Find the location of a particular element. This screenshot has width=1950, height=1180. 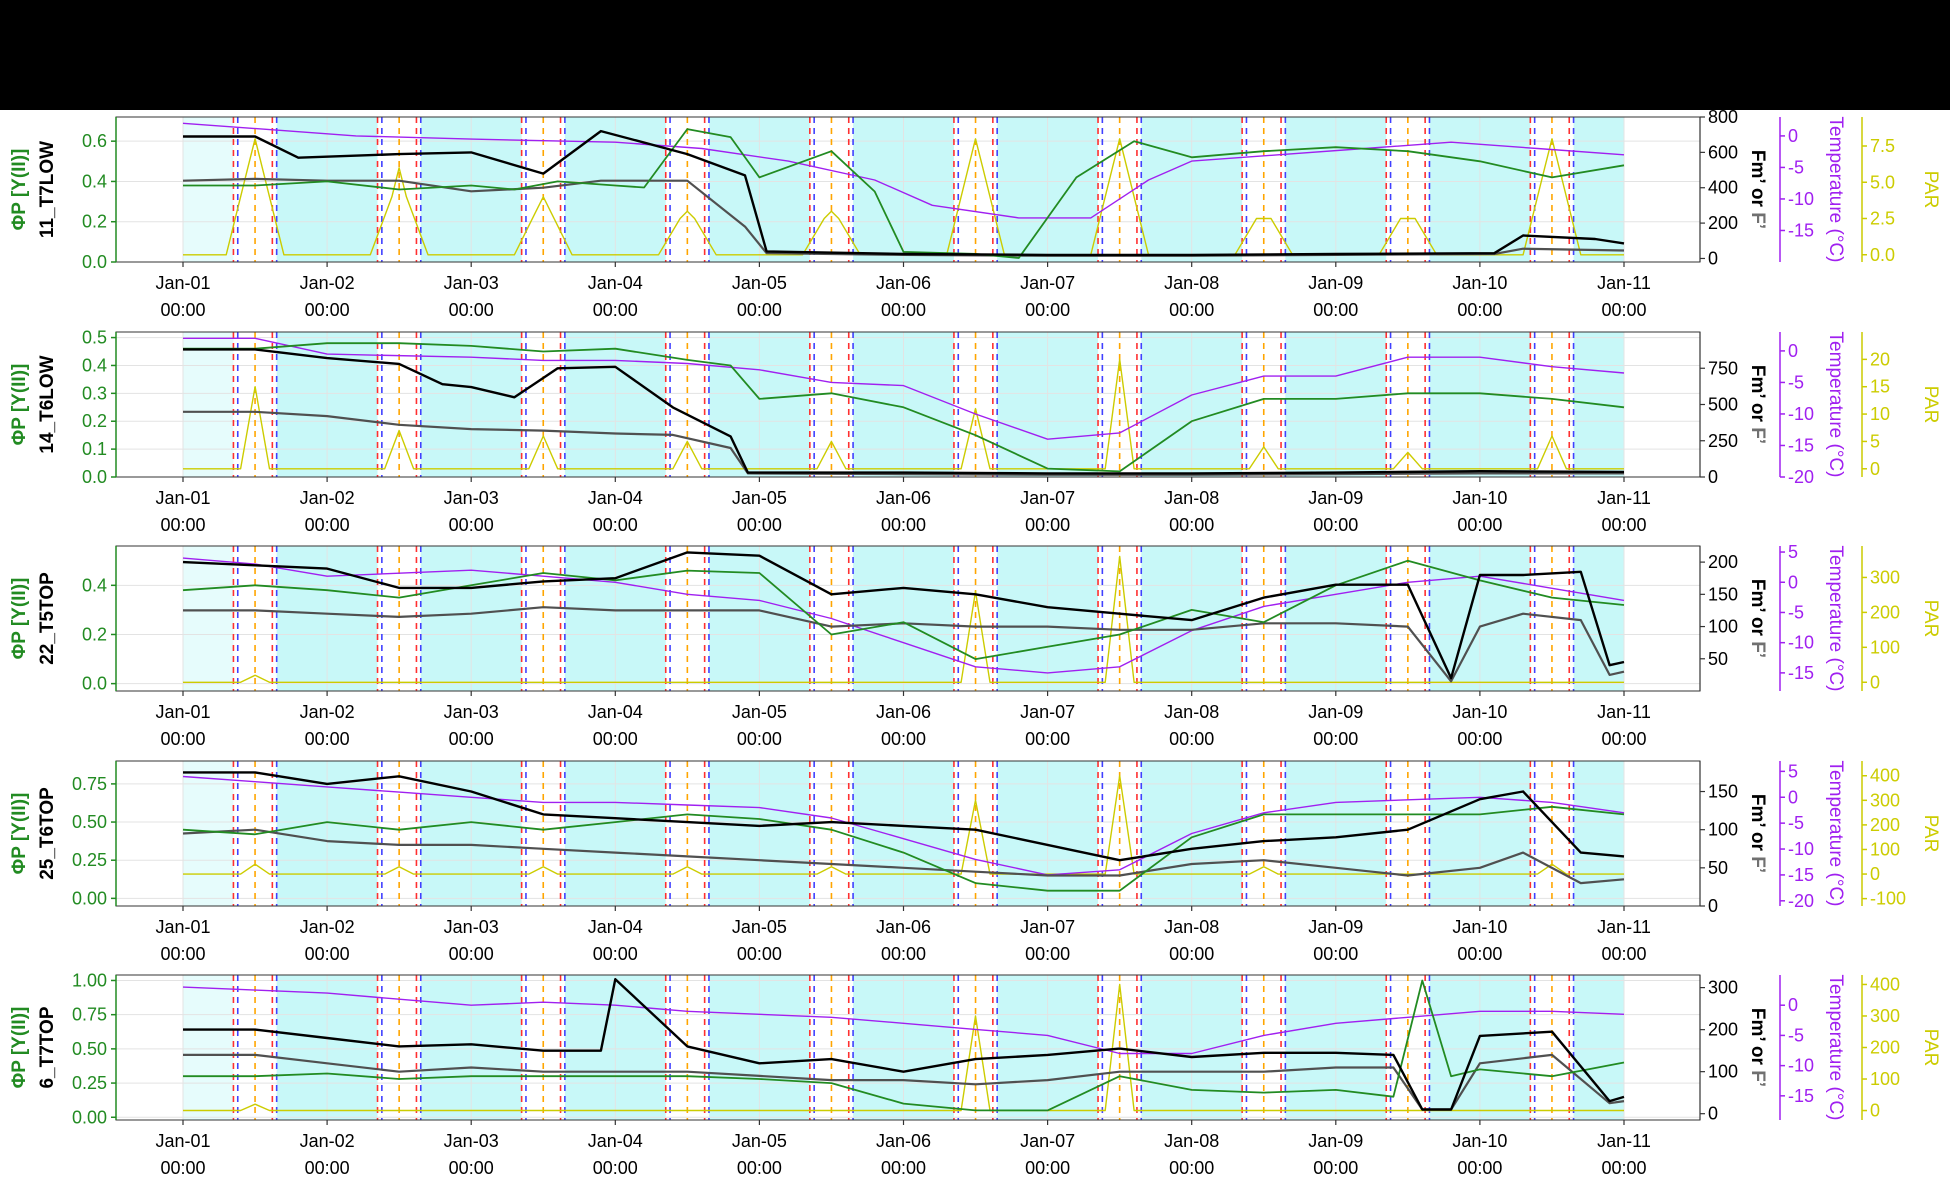

par-tick-label: 20 is located at coordinates (1880, 359).